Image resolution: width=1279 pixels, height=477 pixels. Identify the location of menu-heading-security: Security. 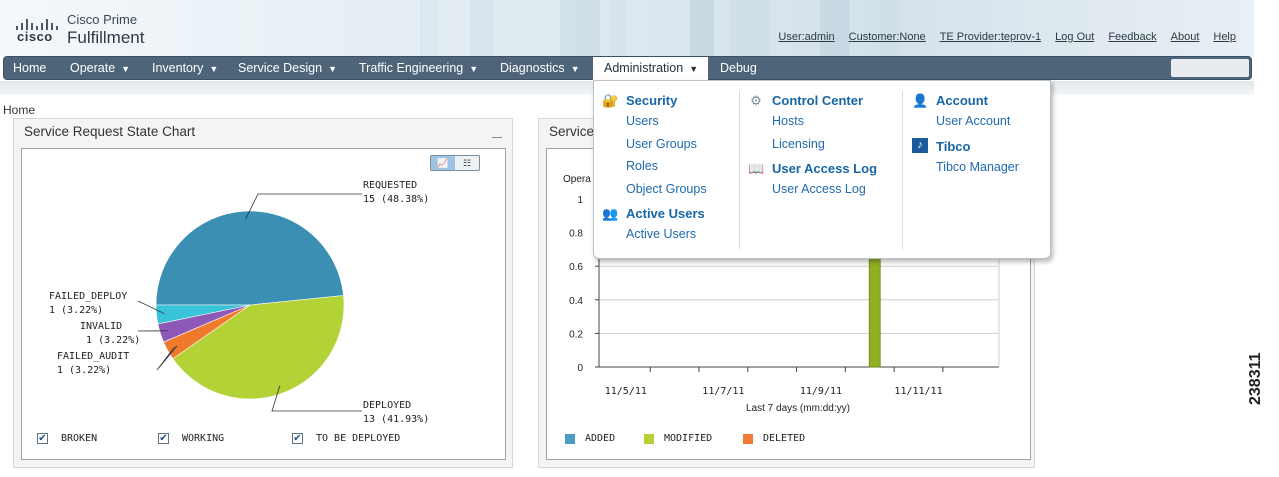
(652, 100).